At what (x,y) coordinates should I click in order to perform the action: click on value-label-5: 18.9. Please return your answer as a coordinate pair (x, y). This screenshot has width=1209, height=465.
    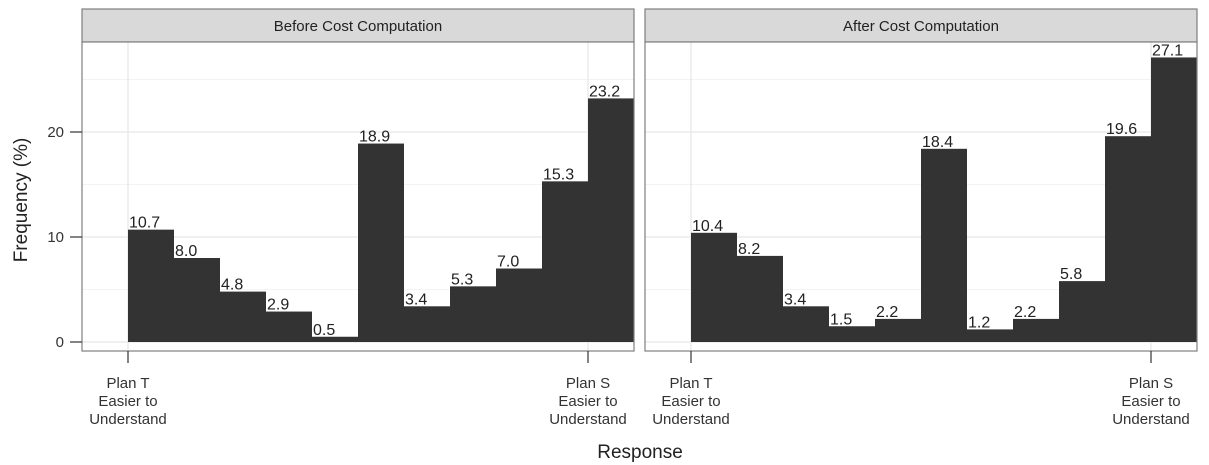
    Looking at the image, I should click on (374, 137).